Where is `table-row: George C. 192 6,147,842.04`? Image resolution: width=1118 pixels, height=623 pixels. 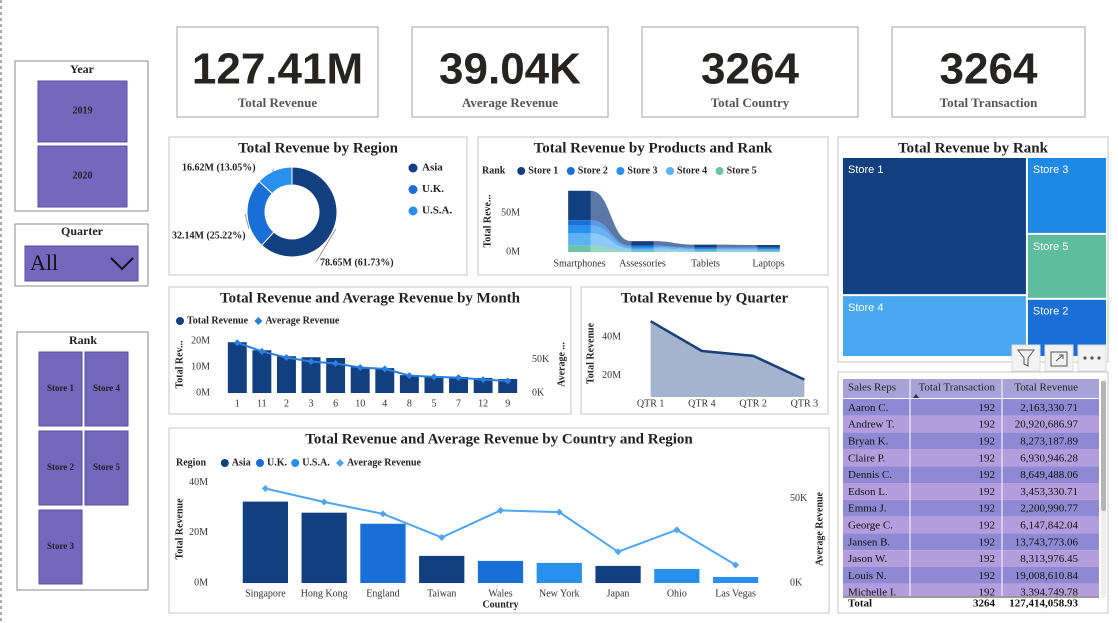
table-row: George C. 192 6,147,842.04 is located at coordinates (971, 525).